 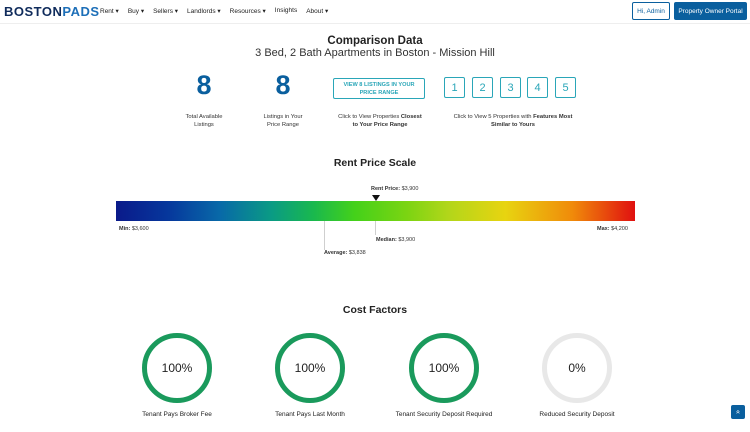 What do you see at coordinates (537, 87) in the screenshot?
I see `similar-property-4-button: 4` at bounding box center [537, 87].